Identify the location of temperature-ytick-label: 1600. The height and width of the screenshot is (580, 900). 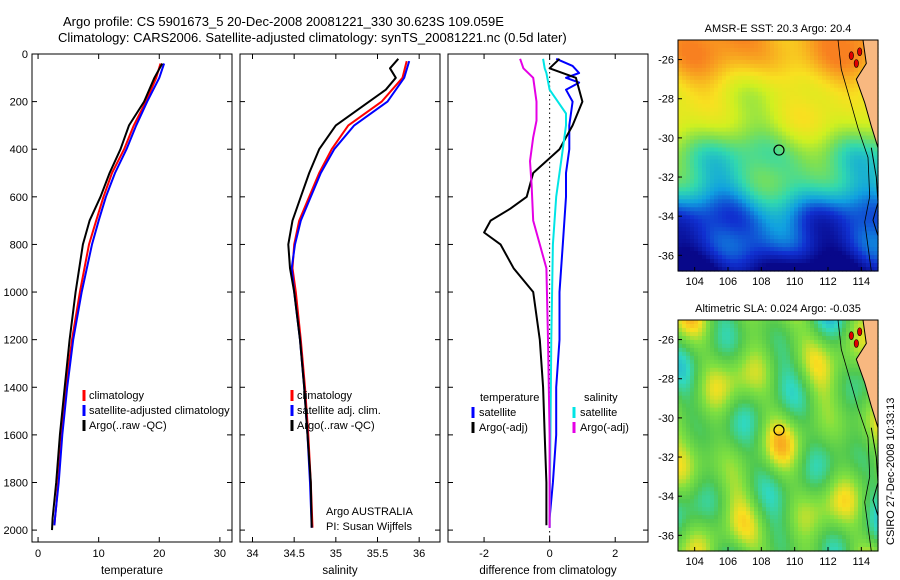
(16, 436).